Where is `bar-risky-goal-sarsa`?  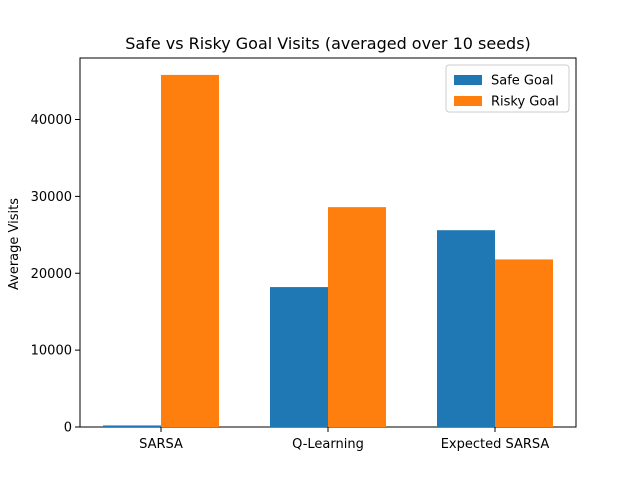 bar-risky-goal-sarsa is located at coordinates (190, 250).